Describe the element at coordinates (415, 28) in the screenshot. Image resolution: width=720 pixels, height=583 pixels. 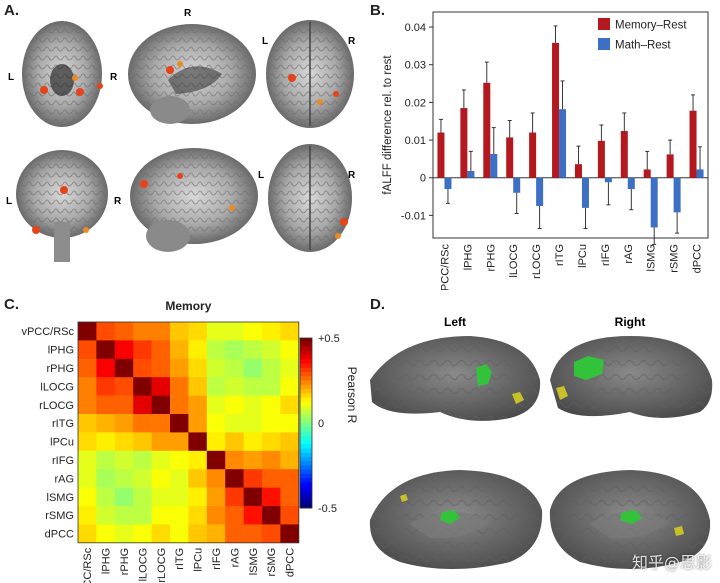
I see `y-tick-label: 0.04` at that location.